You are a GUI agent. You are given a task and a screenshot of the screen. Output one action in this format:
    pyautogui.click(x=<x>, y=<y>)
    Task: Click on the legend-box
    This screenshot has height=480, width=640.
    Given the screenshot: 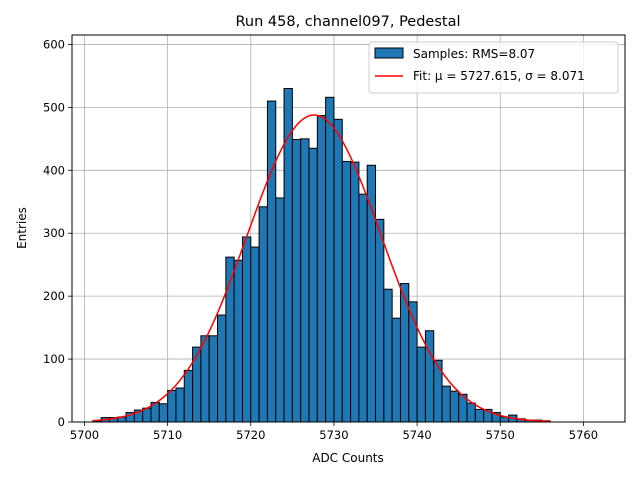 What is the action you would take?
    pyautogui.click(x=493, y=67)
    